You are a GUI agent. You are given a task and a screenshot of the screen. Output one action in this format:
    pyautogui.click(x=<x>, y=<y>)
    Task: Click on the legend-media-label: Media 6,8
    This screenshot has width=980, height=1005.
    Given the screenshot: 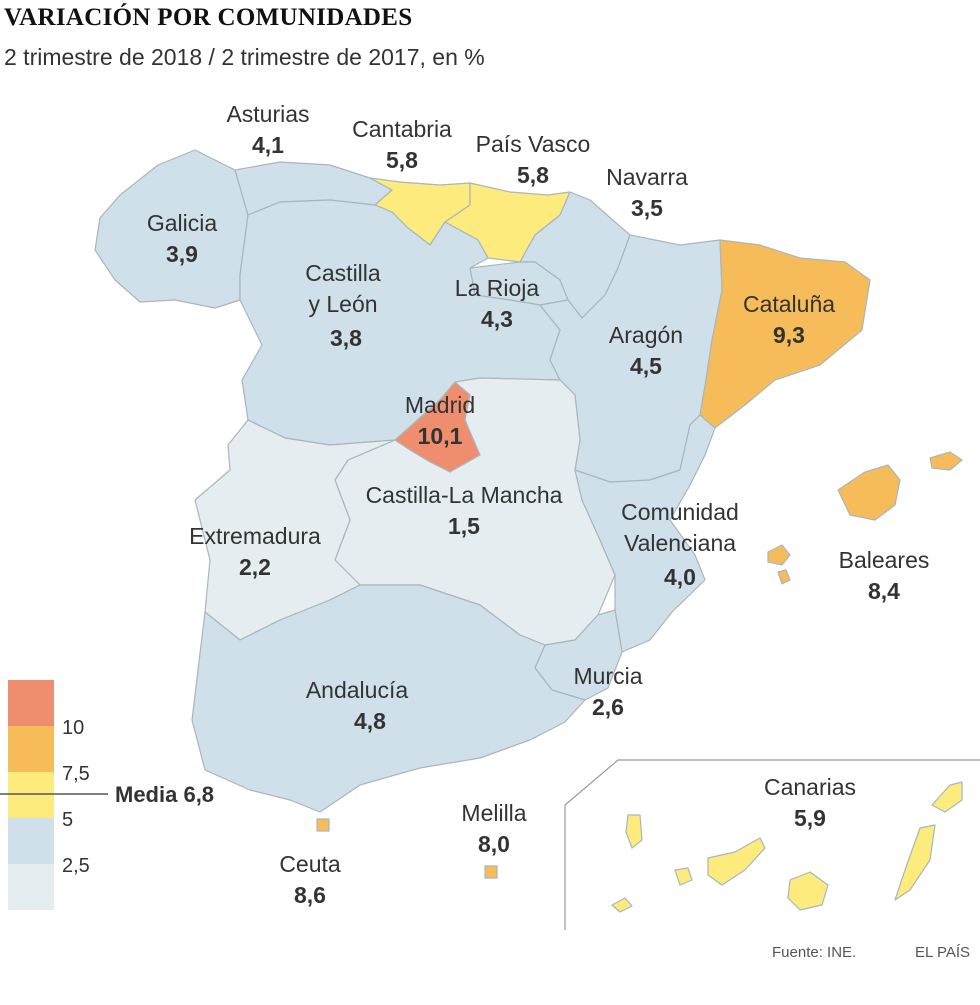 What is the action you would take?
    pyautogui.click(x=164, y=794)
    